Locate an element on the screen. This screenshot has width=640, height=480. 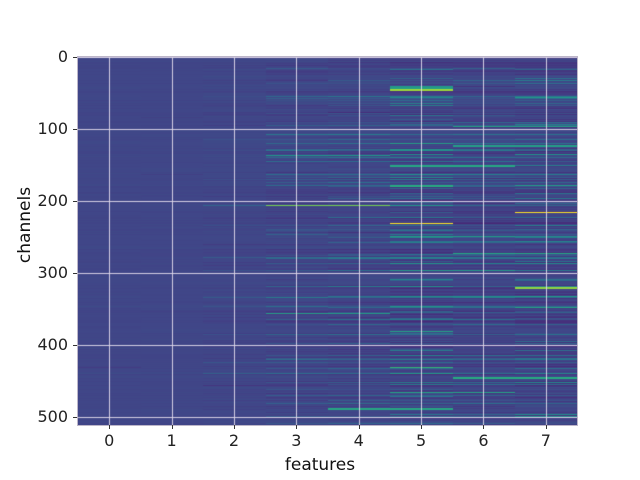
x-tick-label-6: 6 is located at coordinates (483, 440).